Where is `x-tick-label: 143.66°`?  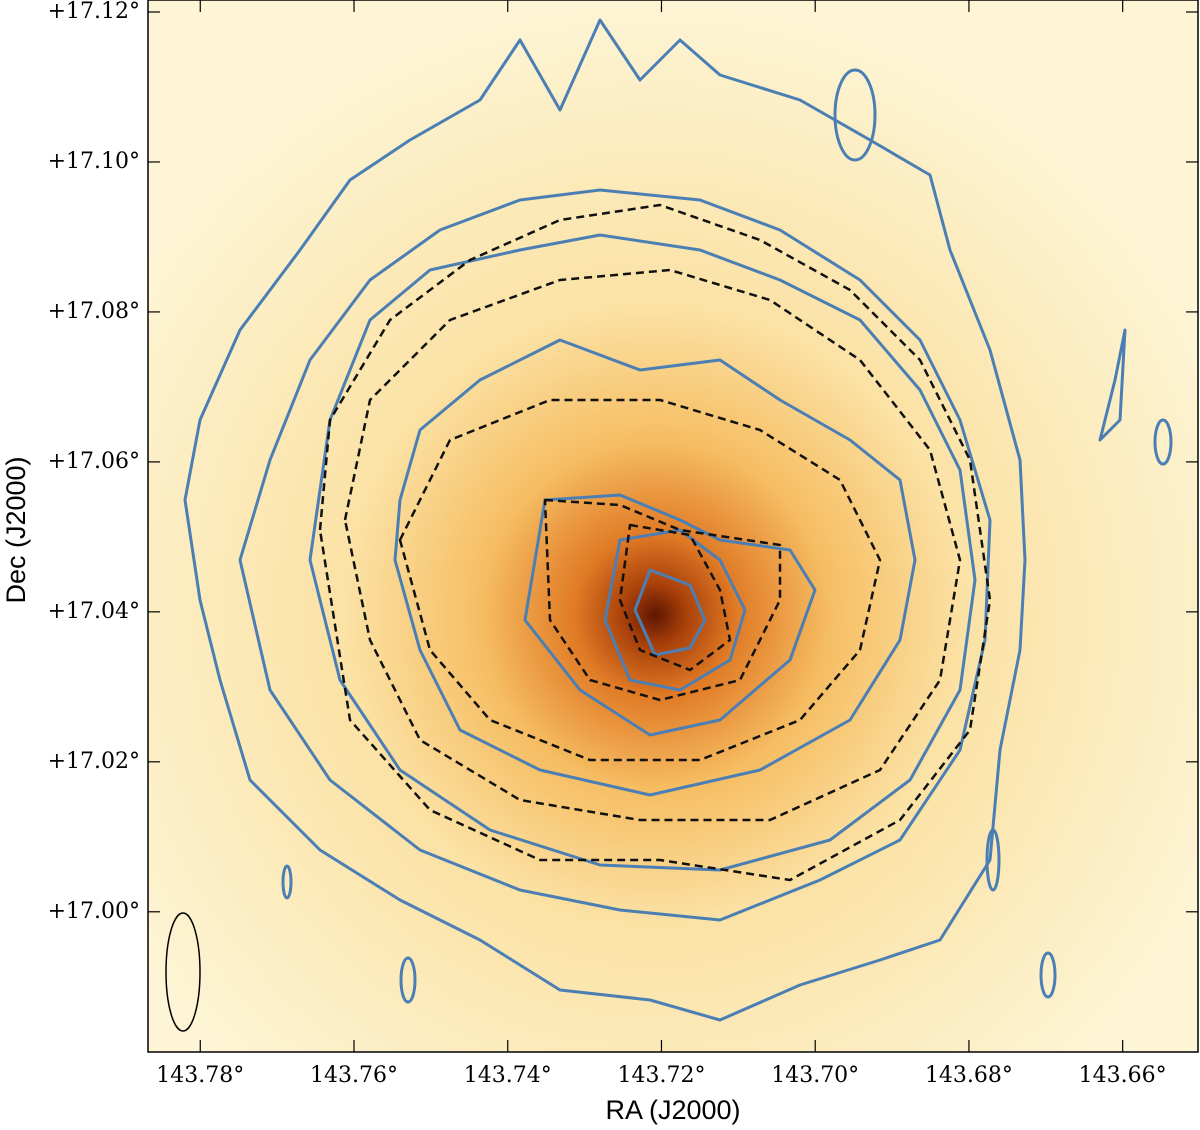 x-tick-label: 143.66° is located at coordinates (1123, 1075).